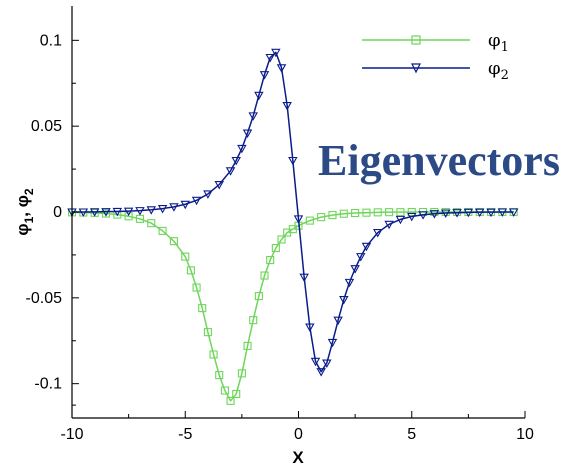 The image size is (582, 472). I want to click on y-tick-label: -0.05, so click(44, 298).